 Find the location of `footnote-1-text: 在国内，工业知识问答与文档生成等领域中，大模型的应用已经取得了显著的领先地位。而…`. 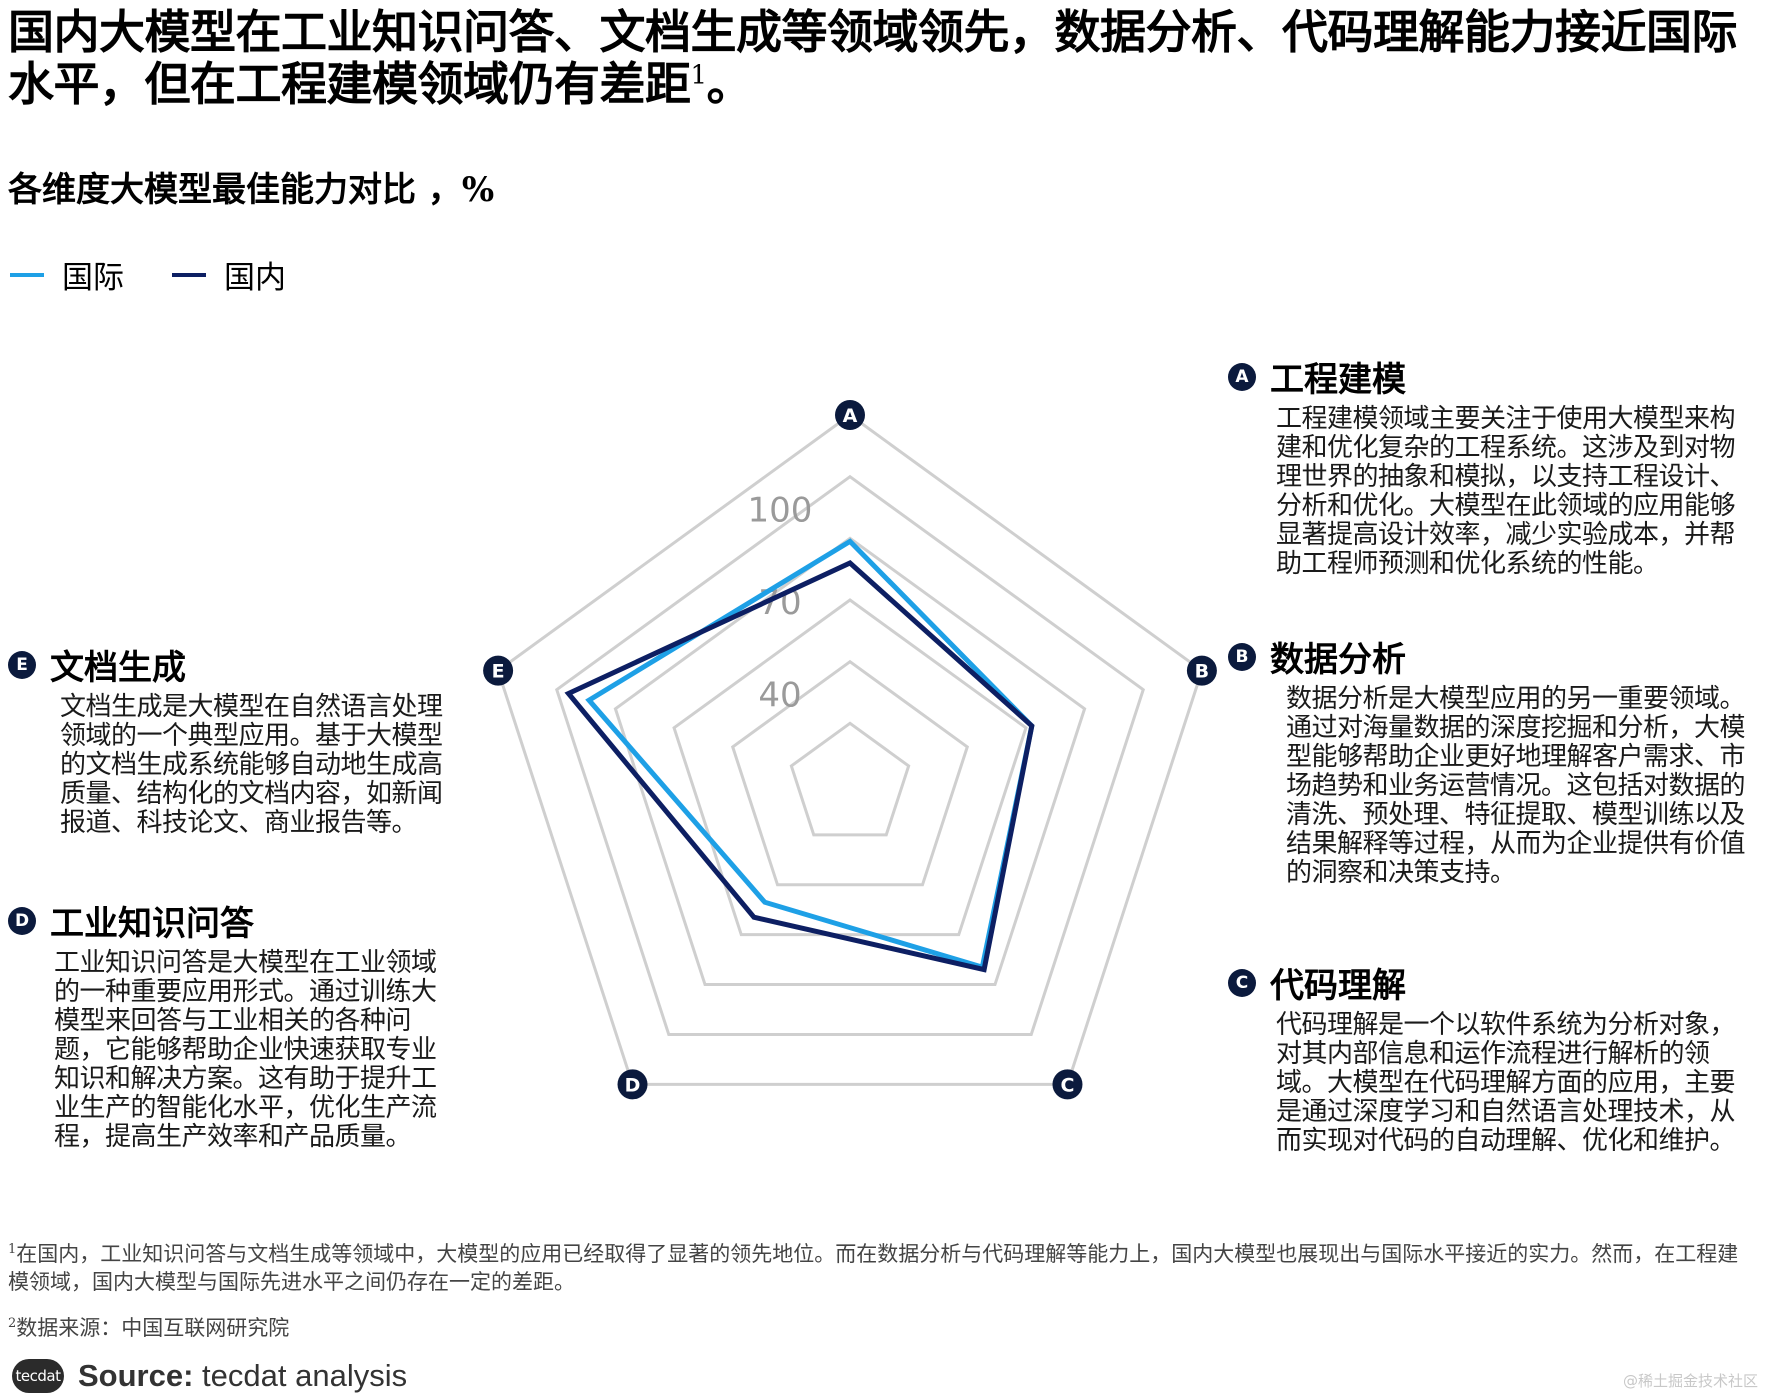

footnote-1-text: 在国内，工业知识问答与文档生成等领域中，大模型的应用已经取得了显著的领先地位。而… is located at coordinates (873, 1268).